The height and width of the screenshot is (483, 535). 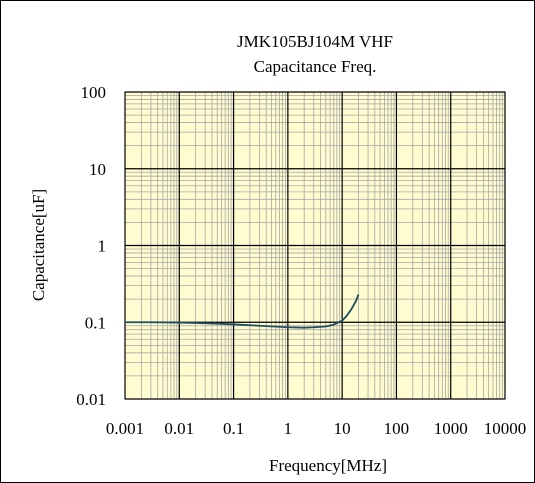 What do you see at coordinates (38, 245) in the screenshot?
I see `y-axis-label: Capacitance[uF]` at bounding box center [38, 245].